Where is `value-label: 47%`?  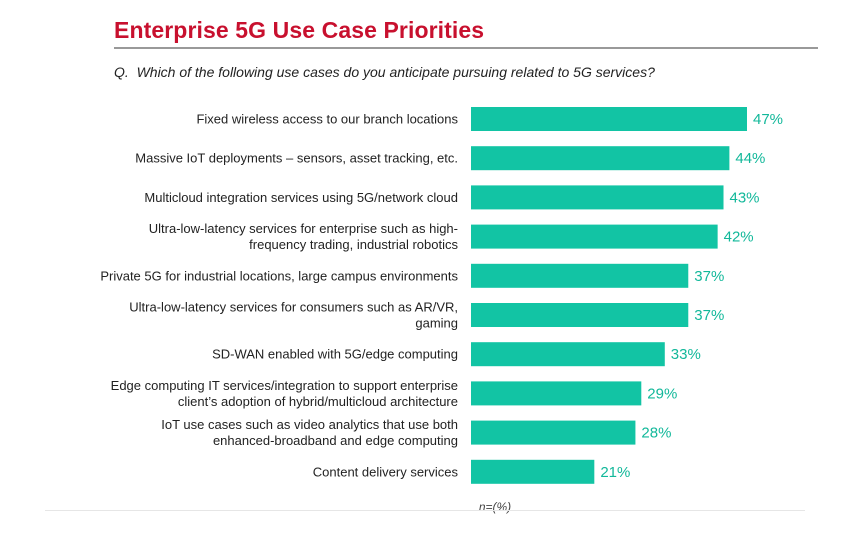
value-label: 47% is located at coordinates (768, 119).